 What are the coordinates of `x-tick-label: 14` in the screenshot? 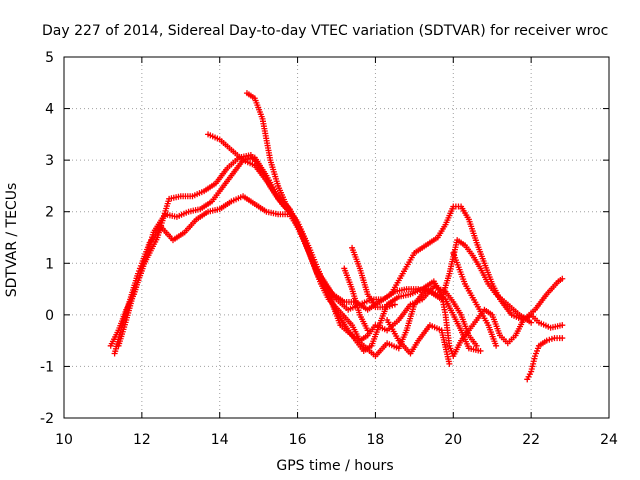 It's located at (220, 440).